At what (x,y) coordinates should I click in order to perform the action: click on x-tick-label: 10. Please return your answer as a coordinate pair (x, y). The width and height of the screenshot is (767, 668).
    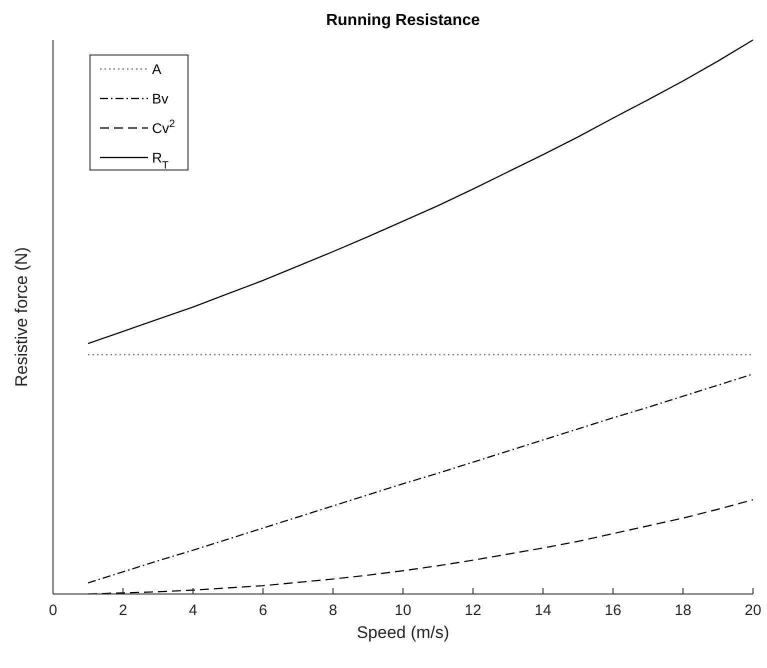
    Looking at the image, I should click on (403, 610).